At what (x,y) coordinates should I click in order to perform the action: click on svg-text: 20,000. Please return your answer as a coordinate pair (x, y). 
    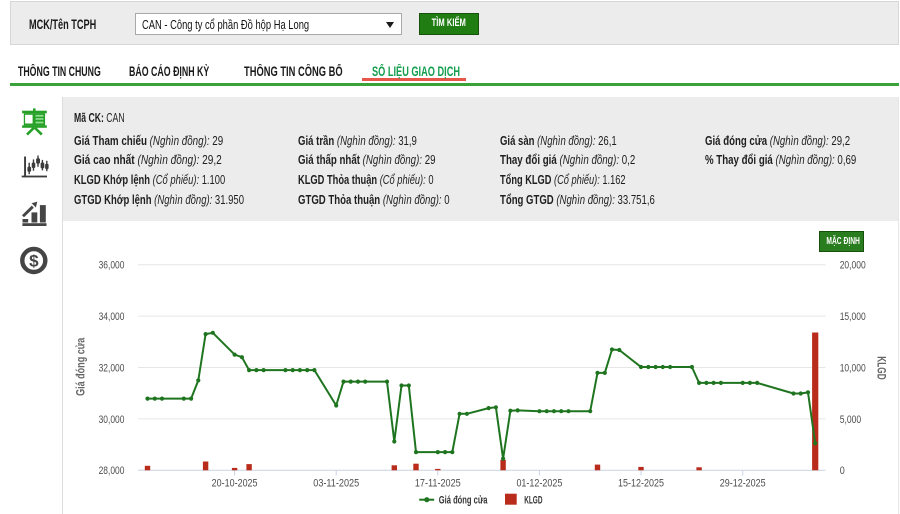
    Looking at the image, I should click on (853, 266).